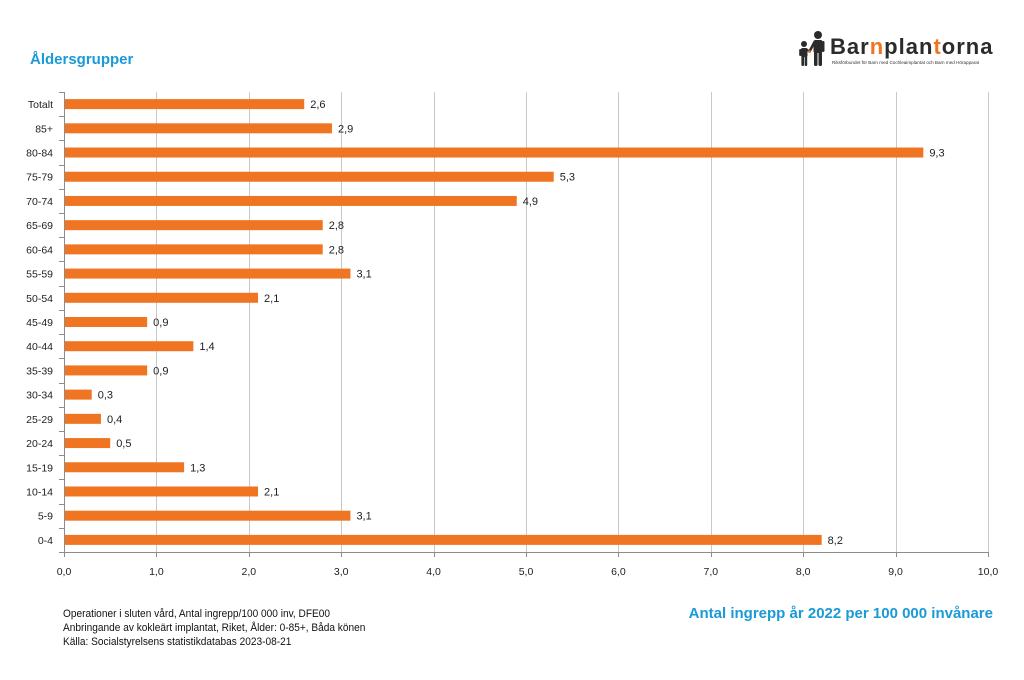  Describe the element at coordinates (39, 250) in the screenshot. I see `category-label: 60-64` at that location.